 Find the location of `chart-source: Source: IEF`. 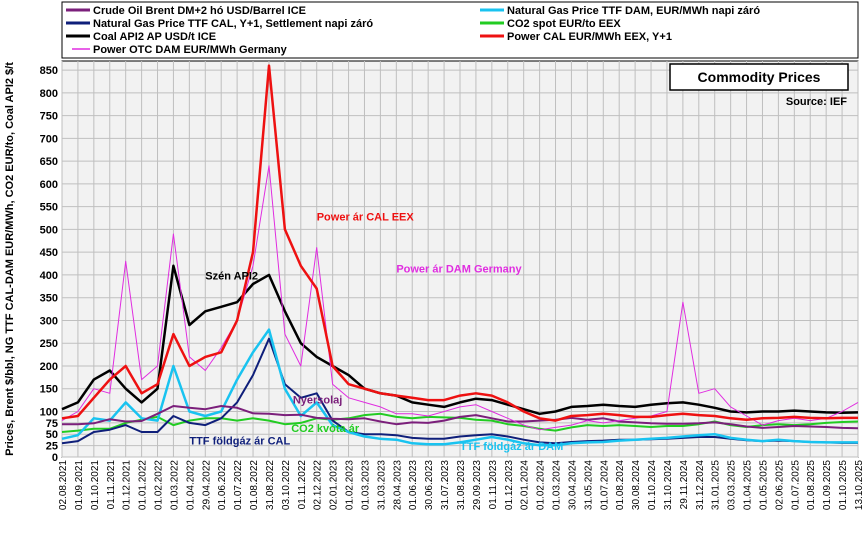

chart-source: Source: IEF is located at coordinates (816, 102).